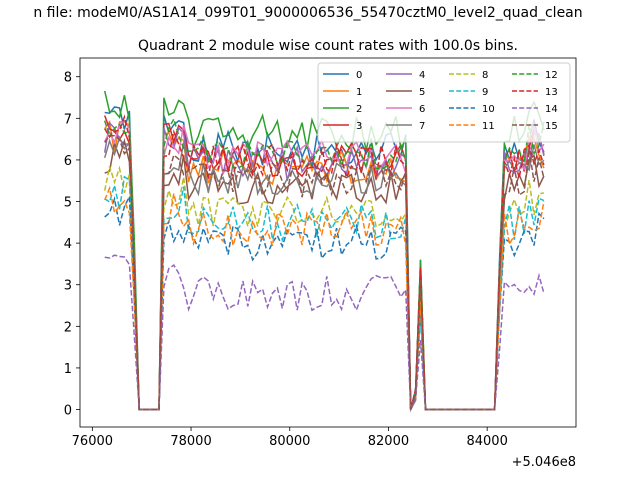 Image resolution: width=640 pixels, height=480 pixels. Describe the element at coordinates (488, 109) in the screenshot. I see `legend-label-10: 10` at that location.